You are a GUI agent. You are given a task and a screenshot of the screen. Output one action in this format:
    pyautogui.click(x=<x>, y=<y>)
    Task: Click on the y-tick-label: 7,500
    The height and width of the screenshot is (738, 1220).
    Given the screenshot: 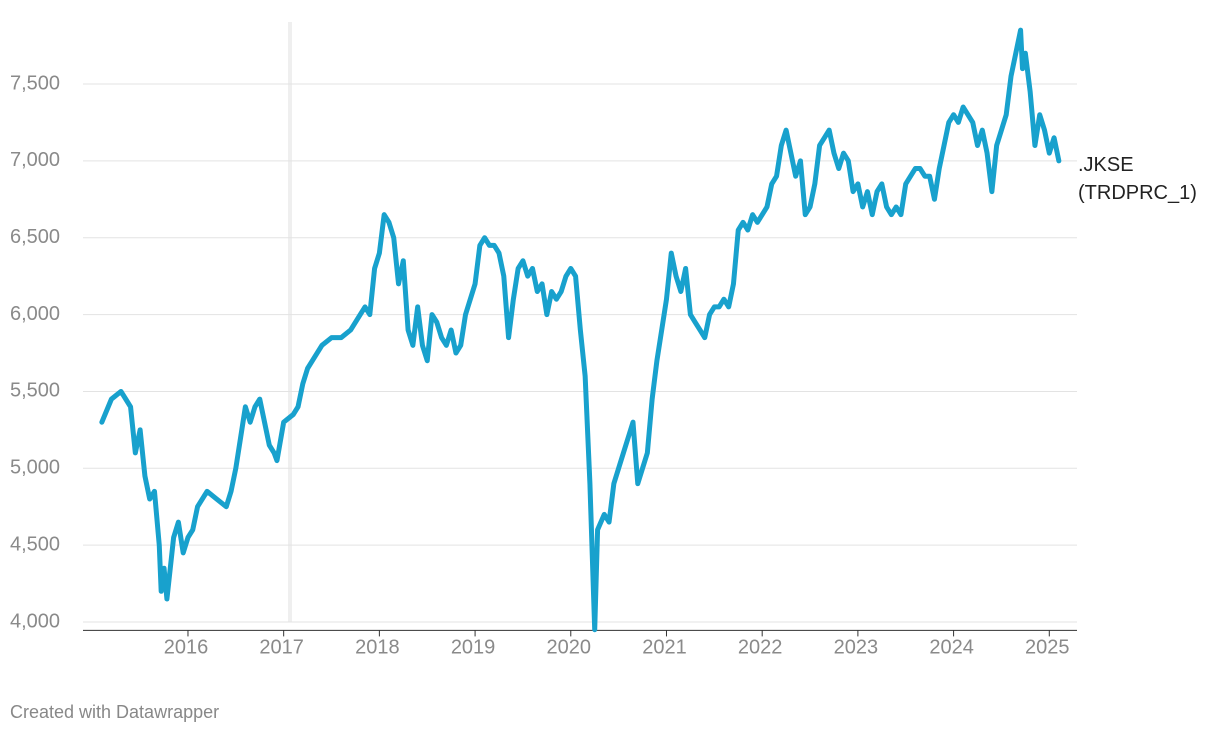 What is the action you would take?
    pyautogui.click(x=35, y=83)
    